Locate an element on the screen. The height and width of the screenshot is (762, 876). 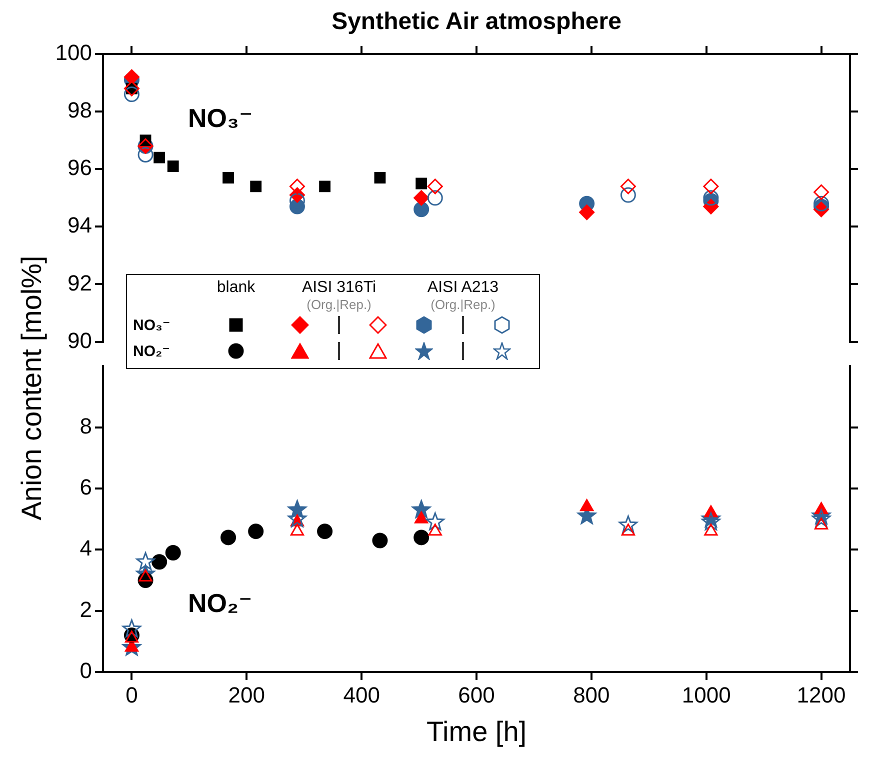
x-tick-label: 200 is located at coordinates (247, 695).